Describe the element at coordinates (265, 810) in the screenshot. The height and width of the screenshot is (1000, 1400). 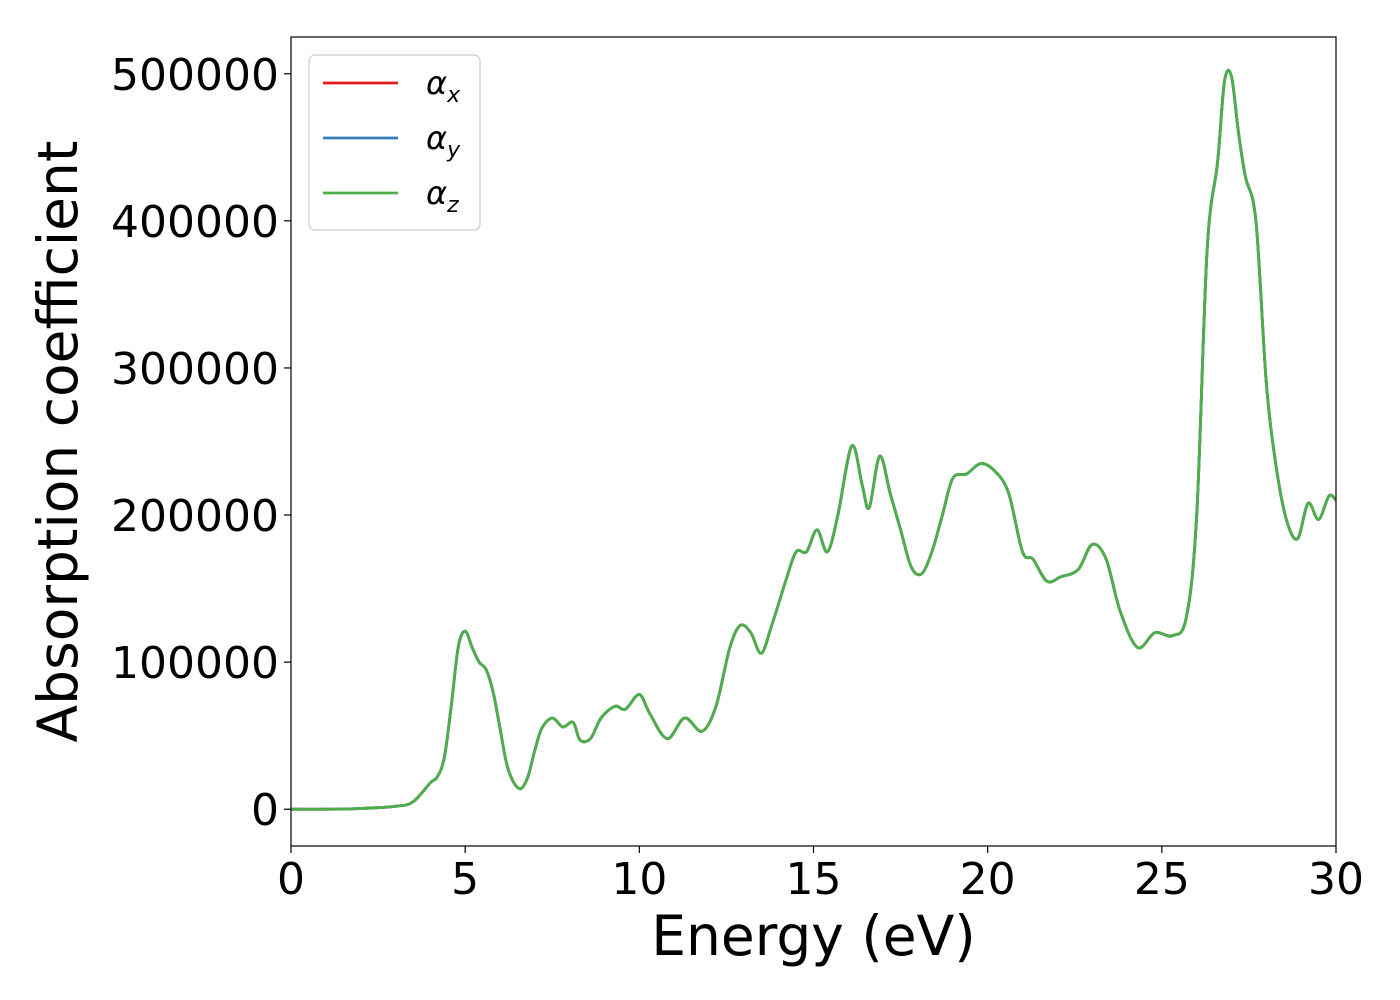
I see `y-tick-label: 0` at that location.